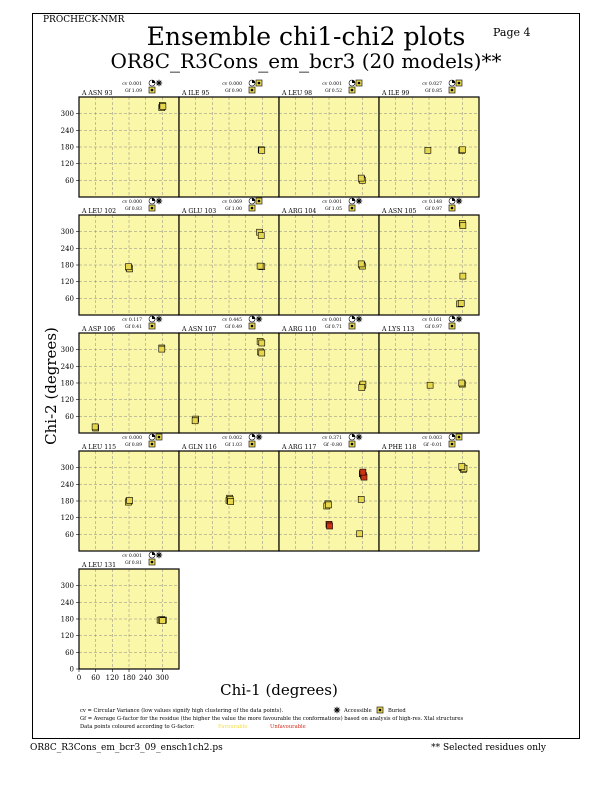  Describe the element at coordinates (232, 438) in the screenshot. I see `cv-label: cv 0.002` at that location.